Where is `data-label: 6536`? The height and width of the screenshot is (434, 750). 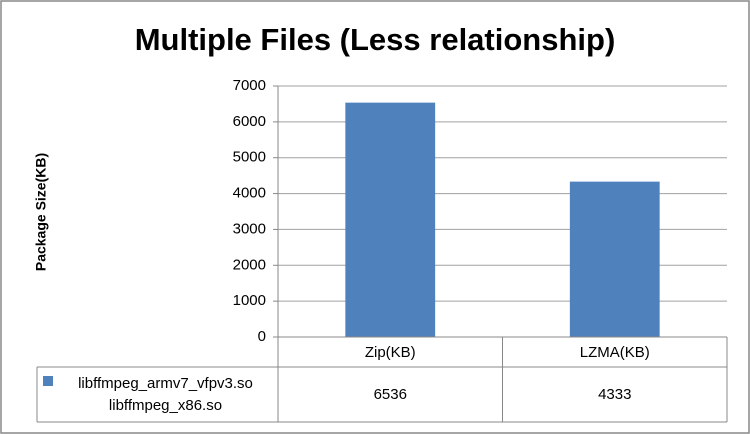 data-label: 6536 is located at coordinates (390, 394).